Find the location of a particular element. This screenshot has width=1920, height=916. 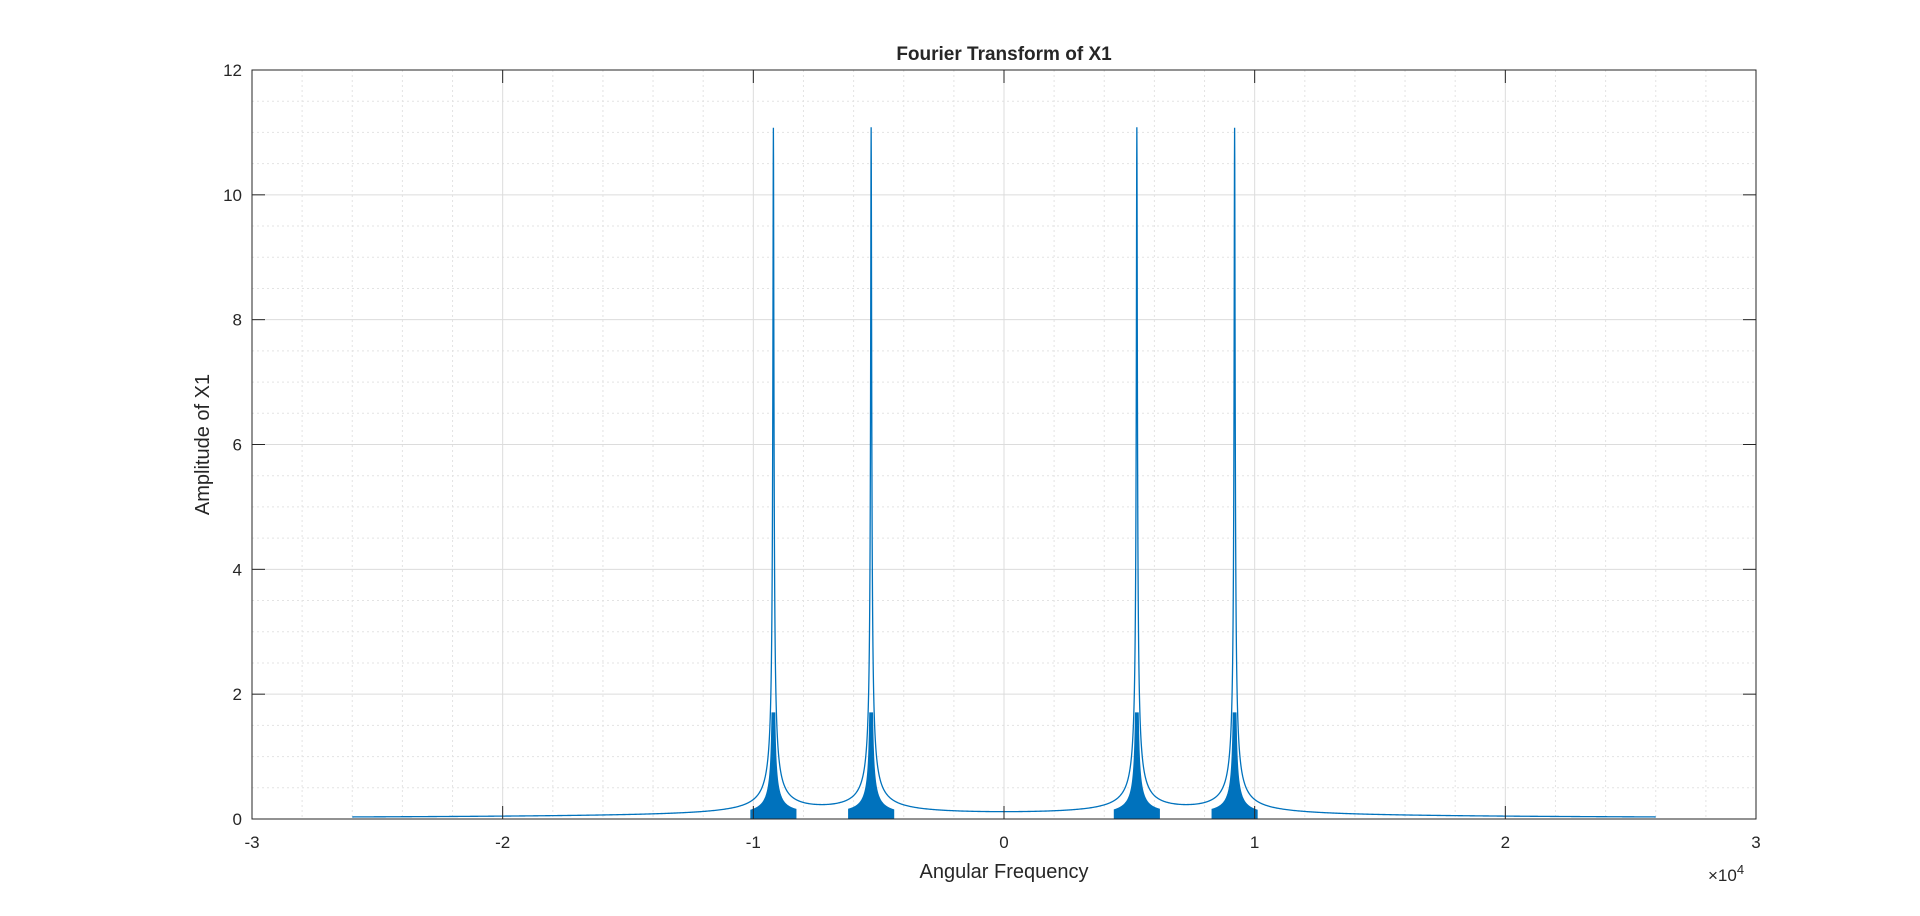

x-tick-label: 1 is located at coordinates (1254, 842).